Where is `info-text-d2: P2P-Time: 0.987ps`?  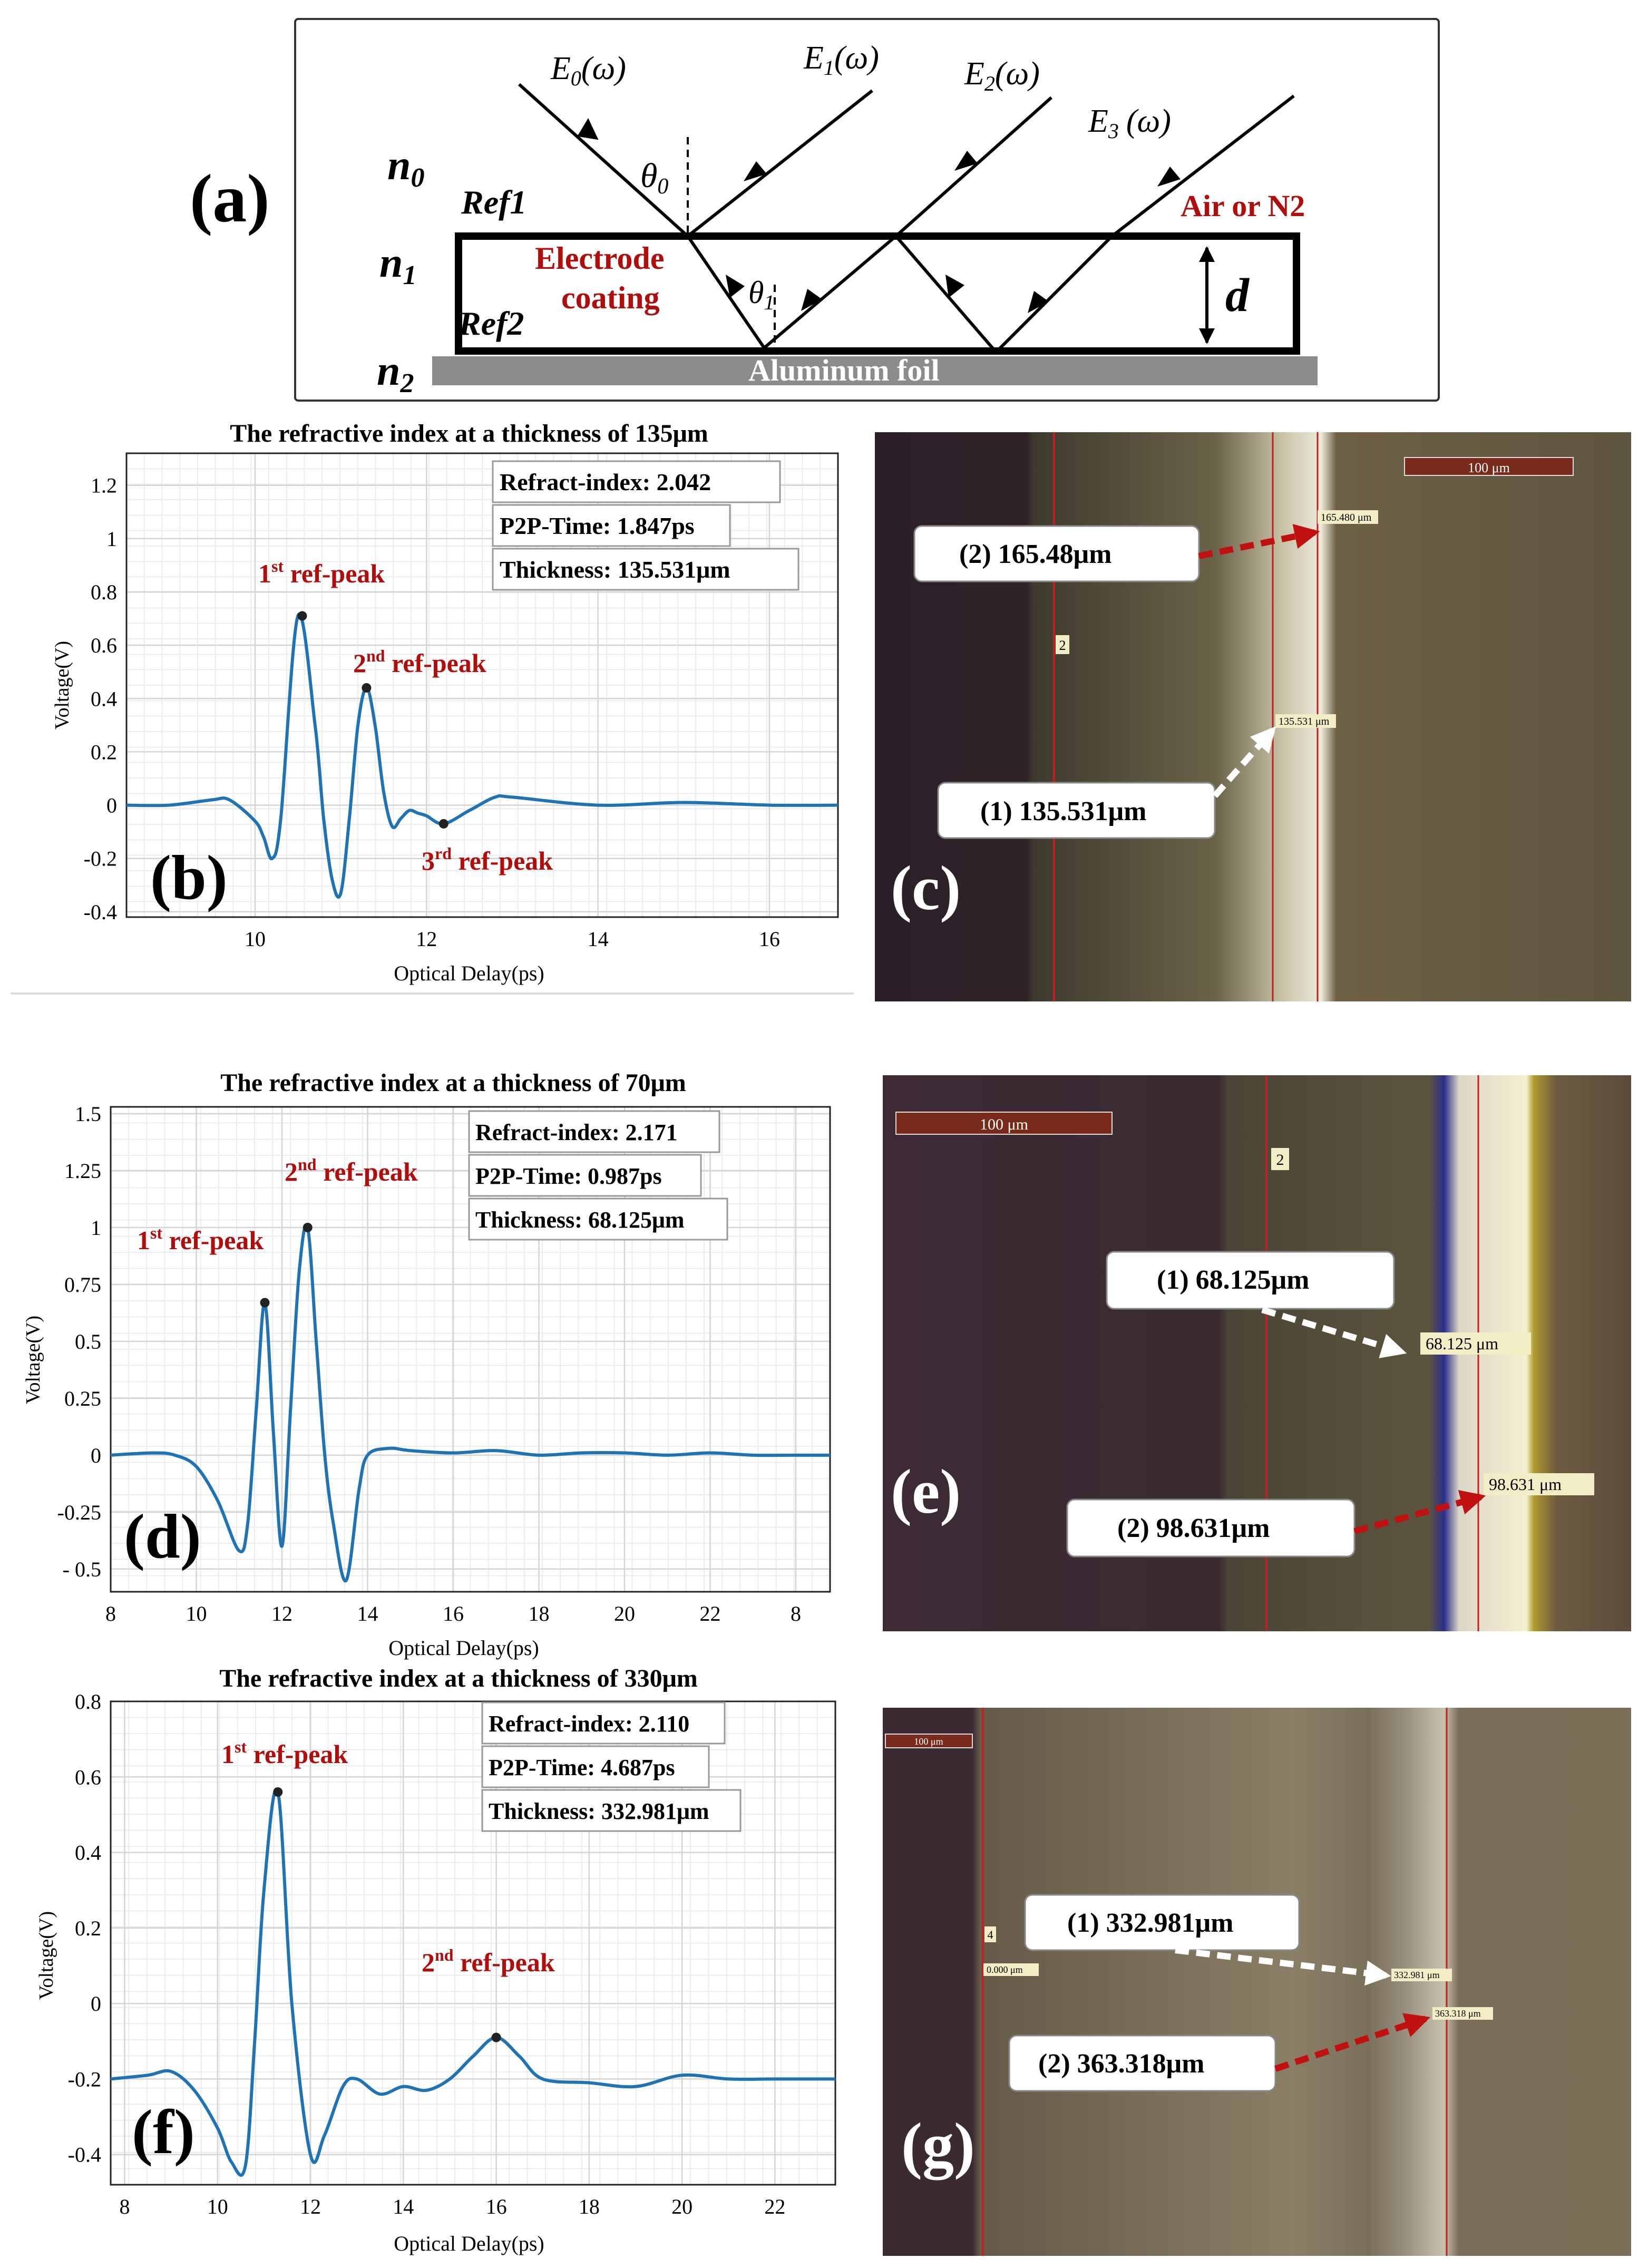
info-text-d2: P2P-Time: 0.987ps is located at coordinates (568, 1176).